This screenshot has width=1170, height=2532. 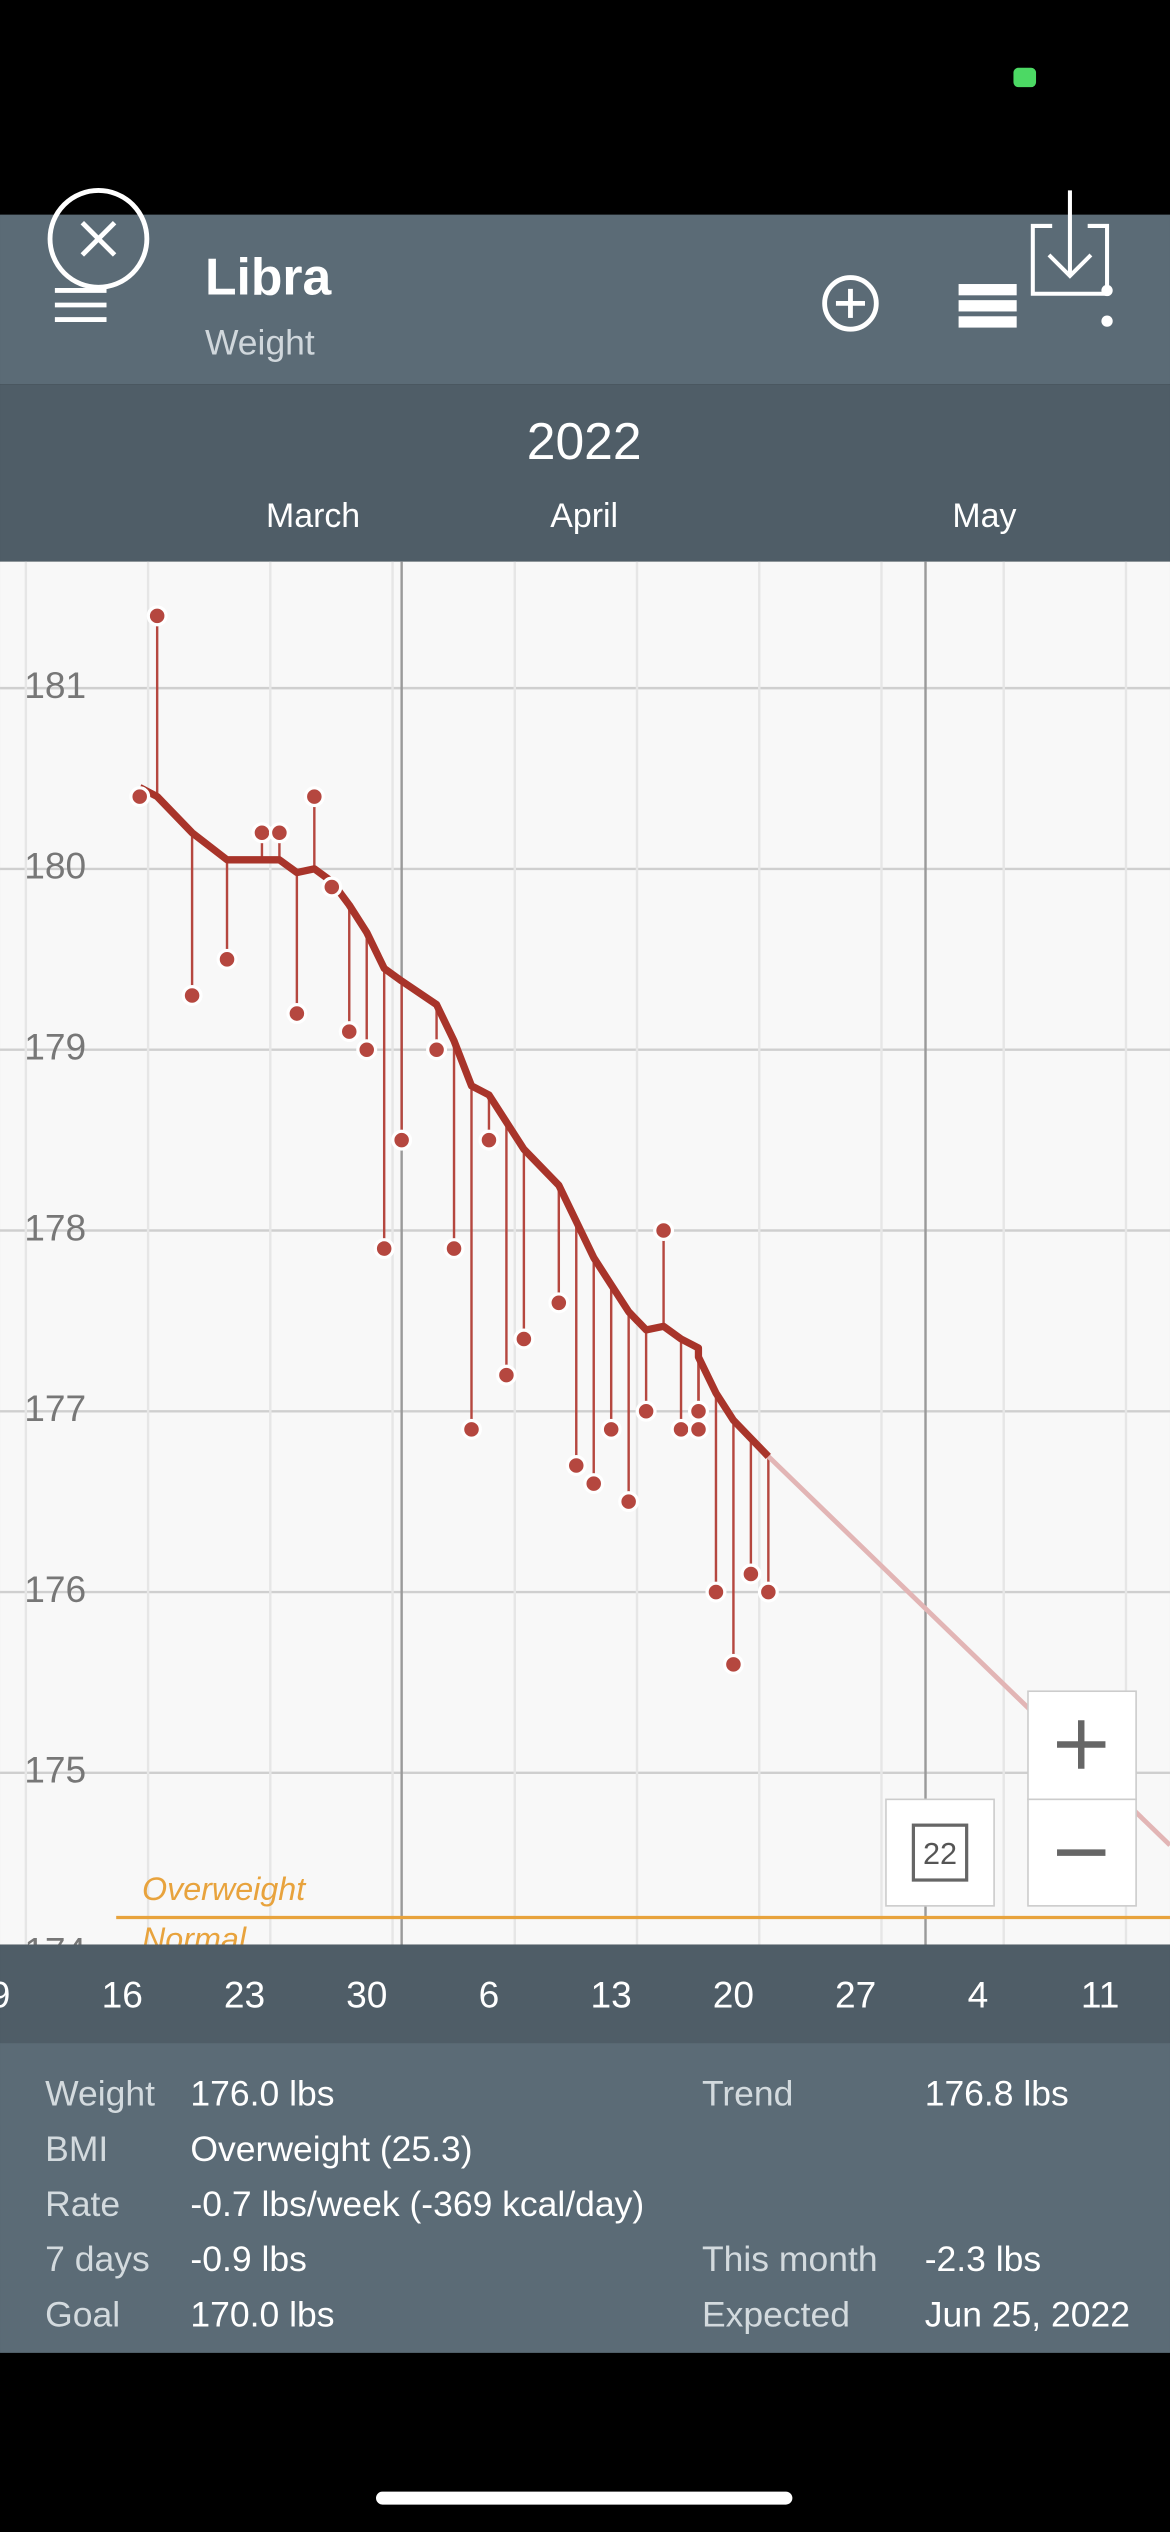 What do you see at coordinates (82, 2204) in the screenshot?
I see `stat-label: Rate` at bounding box center [82, 2204].